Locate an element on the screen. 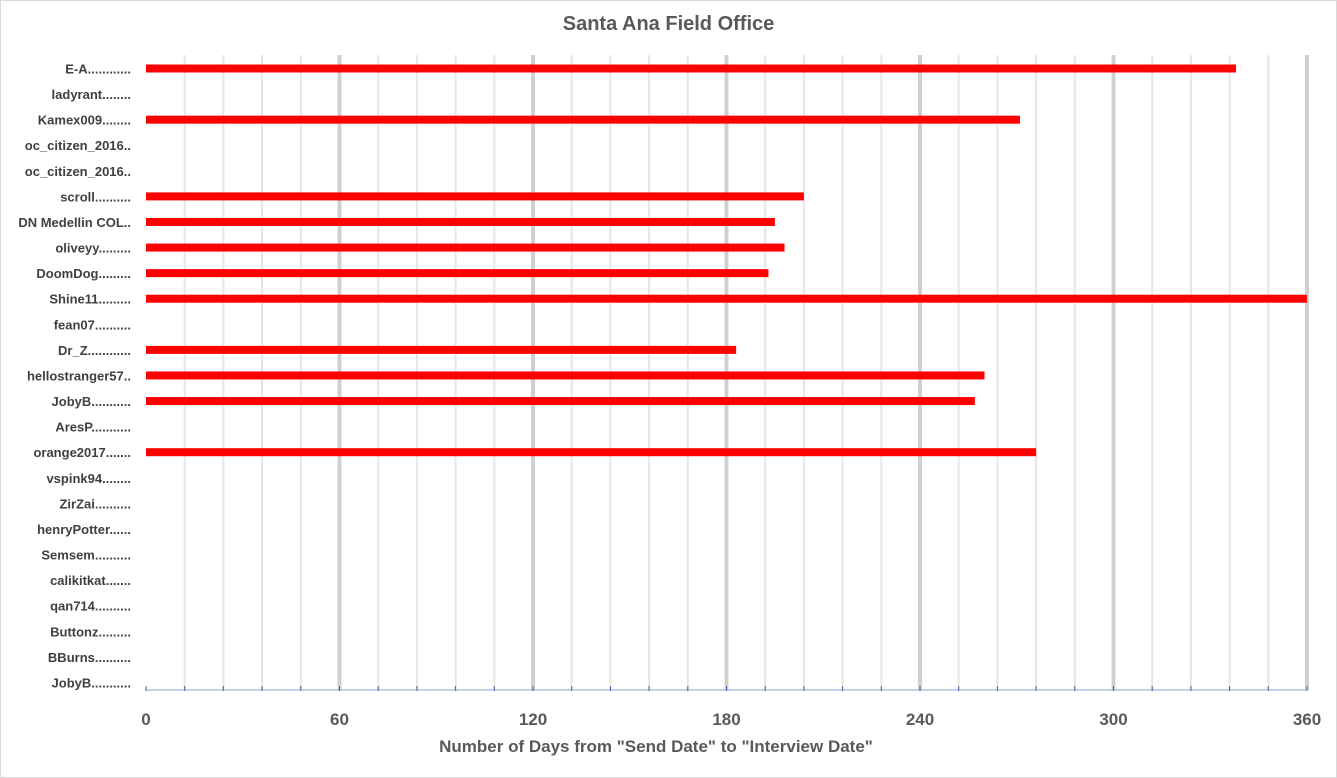  x-axis-tick-labels: 0 60 120 180 240 300 360 is located at coordinates (731, 719).